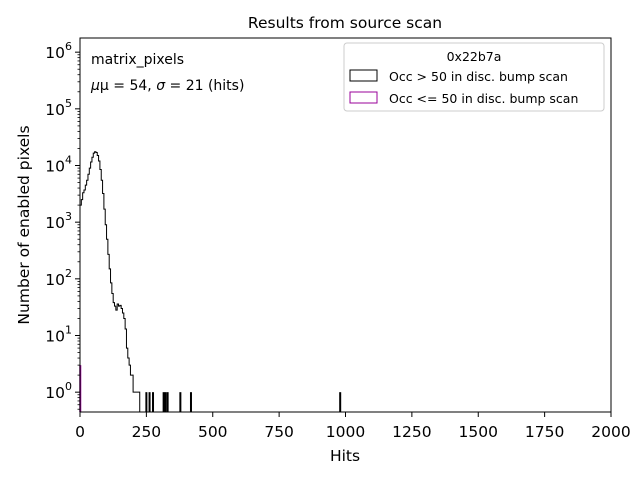  Describe the element at coordinates (478, 76) in the screenshot. I see `legend-label-occ-gt-50: Occ > 50 in disc. bump scan` at that location.